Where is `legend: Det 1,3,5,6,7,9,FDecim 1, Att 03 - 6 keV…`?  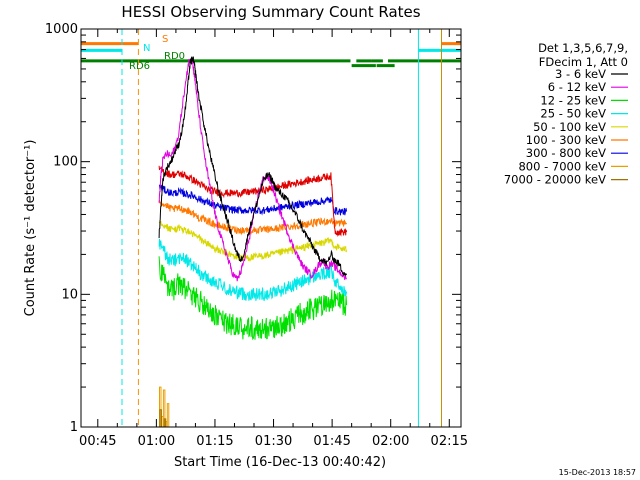
legend: Det 1,3,5,6,7,9,FDecim 1, Att 03 - 6 keV… is located at coordinates (566, 114).